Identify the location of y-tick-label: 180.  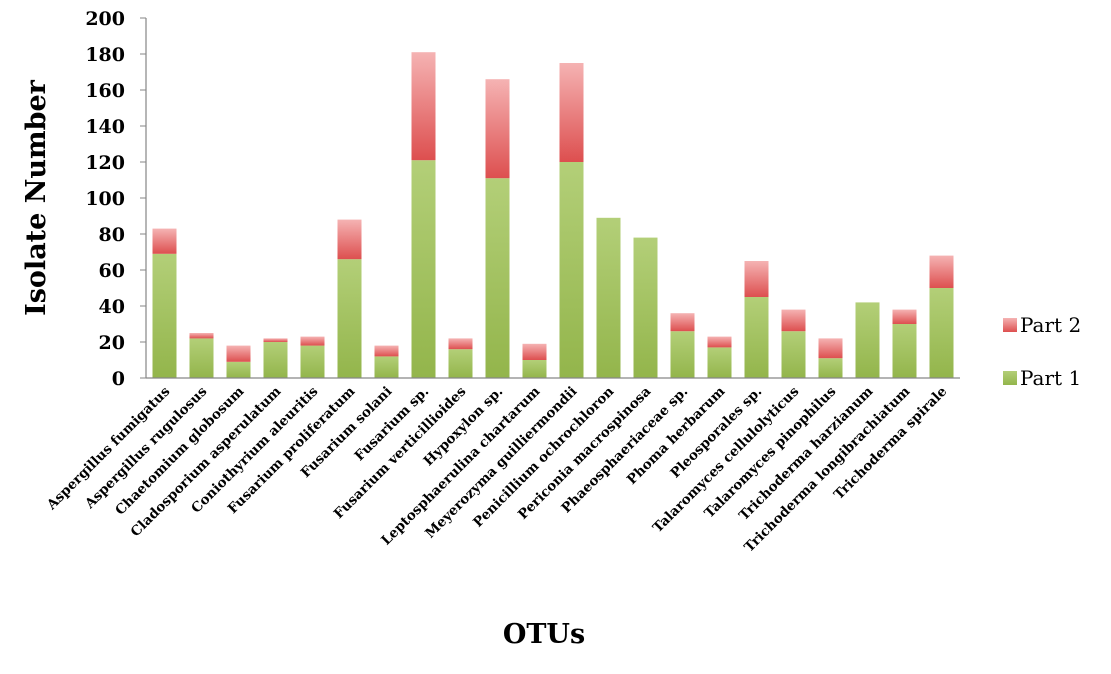
(105, 55).